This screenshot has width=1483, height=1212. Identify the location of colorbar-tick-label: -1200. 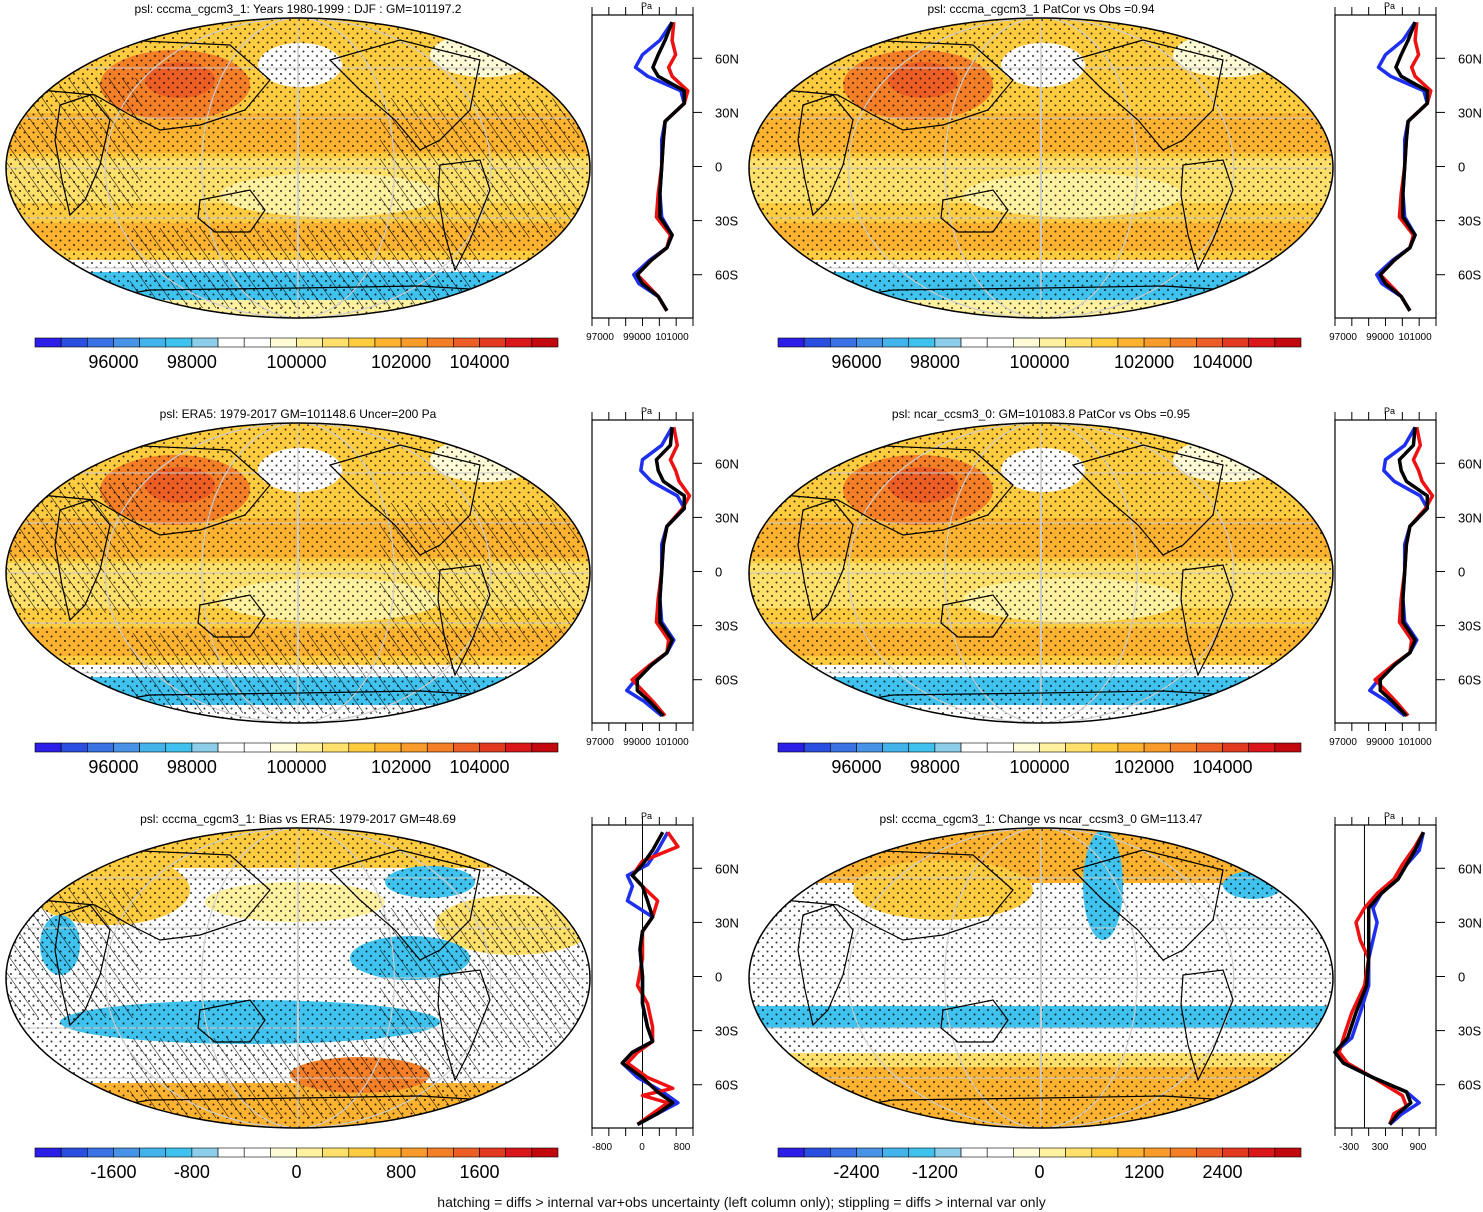
(935, 1172).